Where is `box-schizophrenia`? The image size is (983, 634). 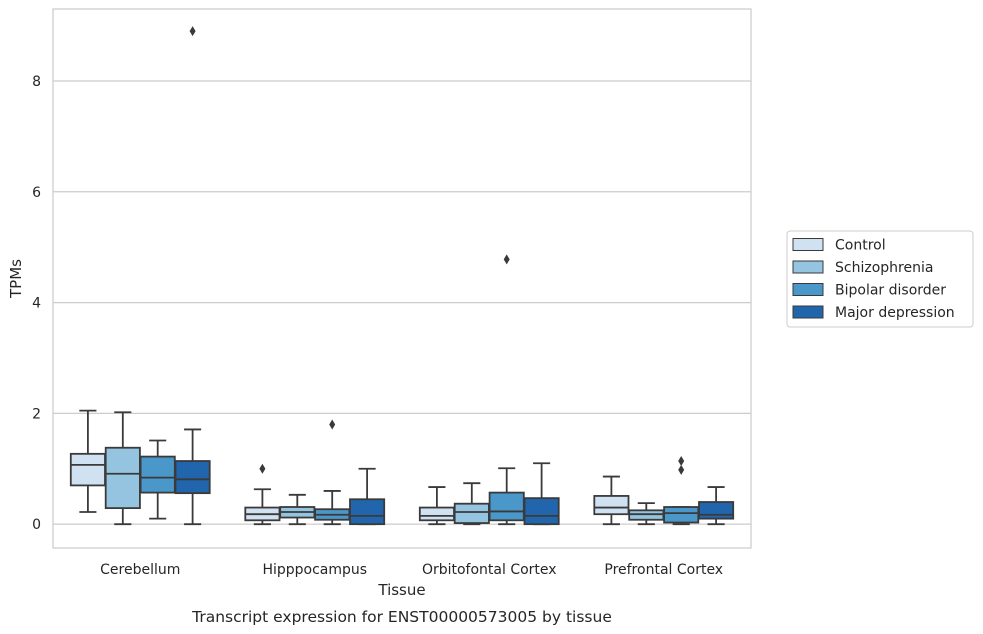
box-schizophrenia is located at coordinates (471, 504).